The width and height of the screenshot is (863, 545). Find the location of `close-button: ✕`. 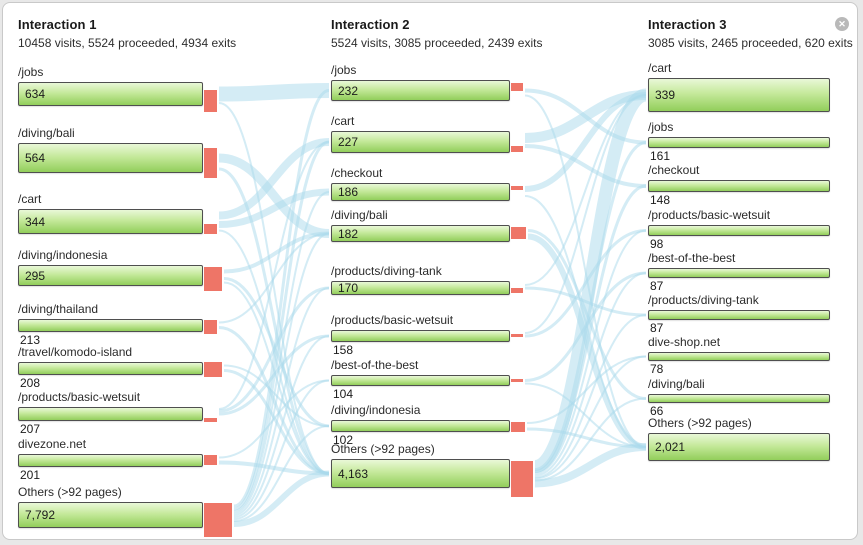

close-button: ✕ is located at coordinates (842, 24).